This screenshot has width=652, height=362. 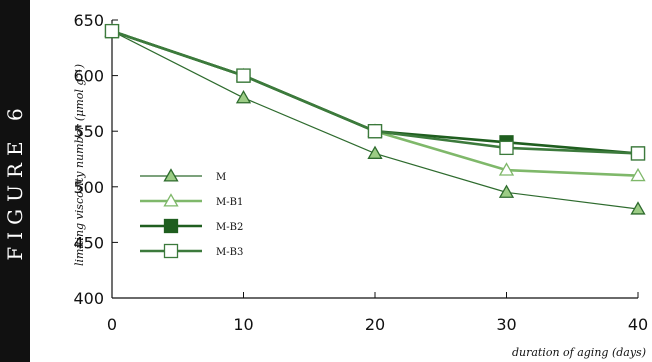 What do you see at coordinates (191, 213) in the screenshot?
I see `chart-legend: M M-B1 M-B2 M-B3` at bounding box center [191, 213].